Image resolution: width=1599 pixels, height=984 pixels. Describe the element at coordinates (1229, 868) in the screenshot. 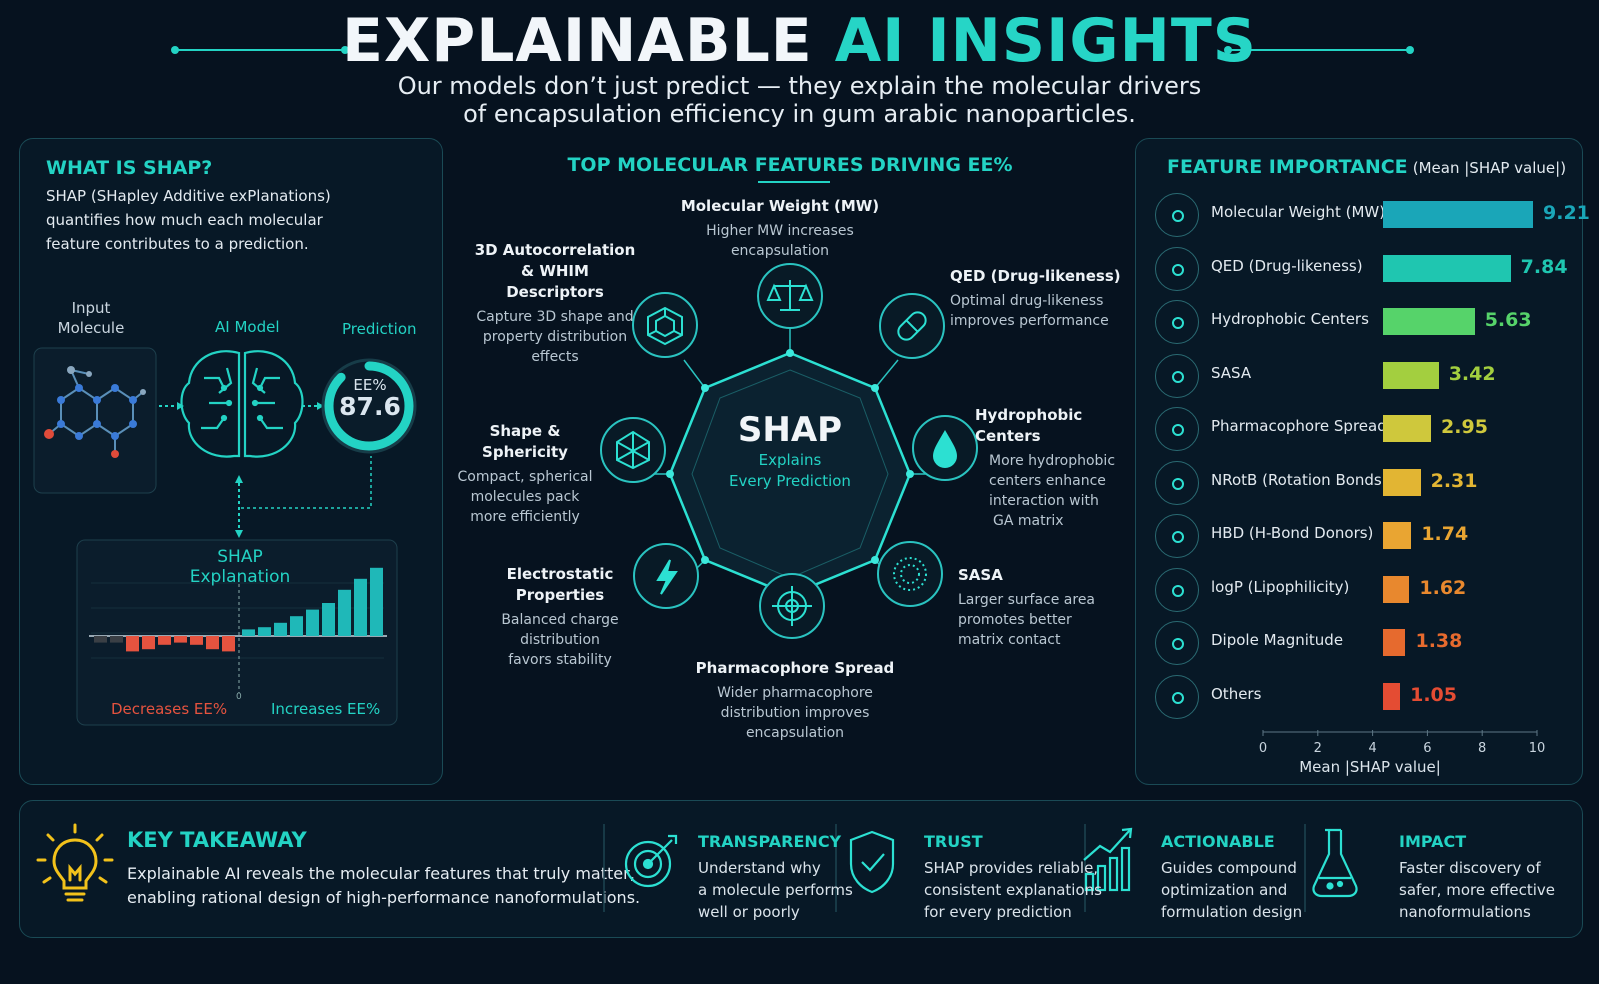

I see `item-text: Guides compound` at that location.